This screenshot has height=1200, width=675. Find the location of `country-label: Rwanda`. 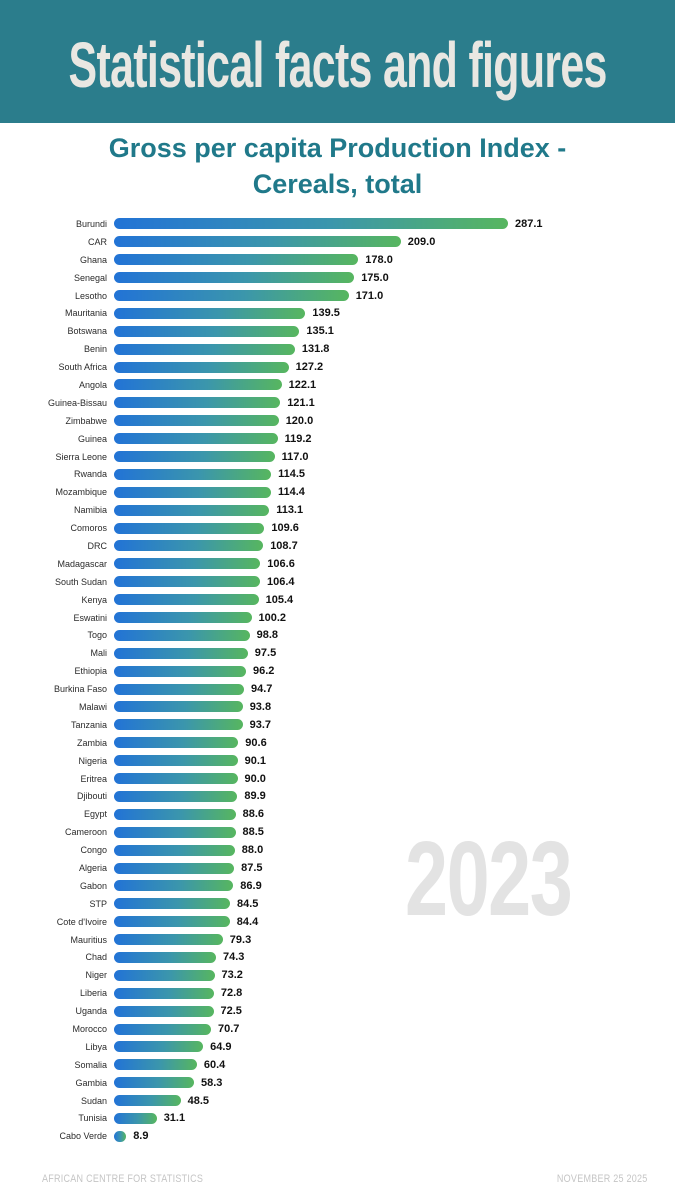

country-label: Rwanda is located at coordinates (90, 474).